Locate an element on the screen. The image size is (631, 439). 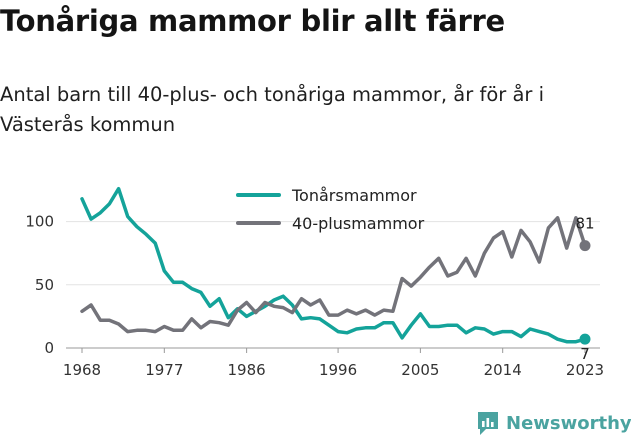
teen-mothers-end-point is located at coordinates (585, 339).